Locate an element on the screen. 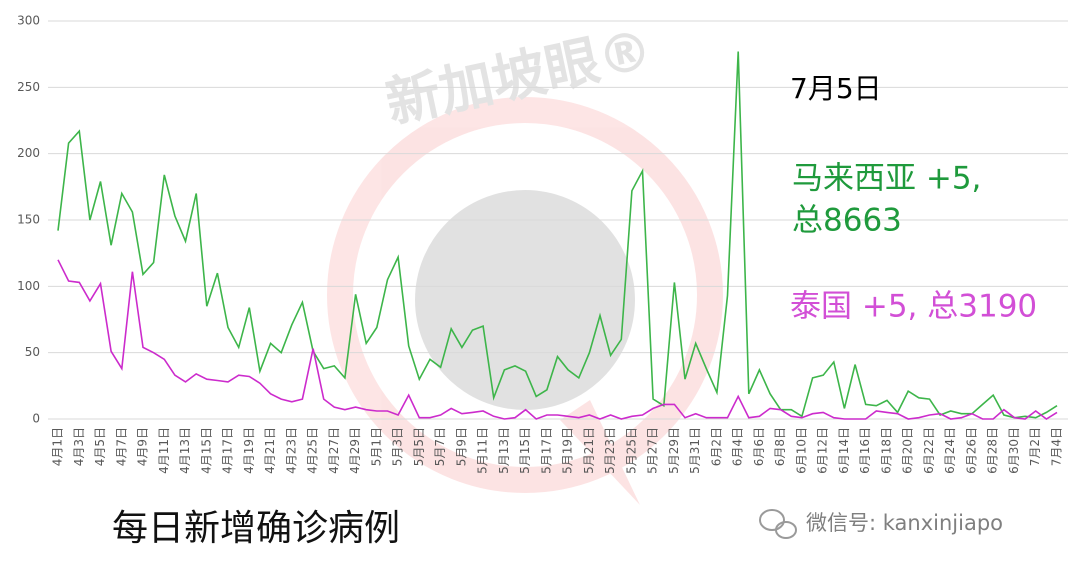  x-tick-label: 4月19日 is located at coordinates (249, 450).